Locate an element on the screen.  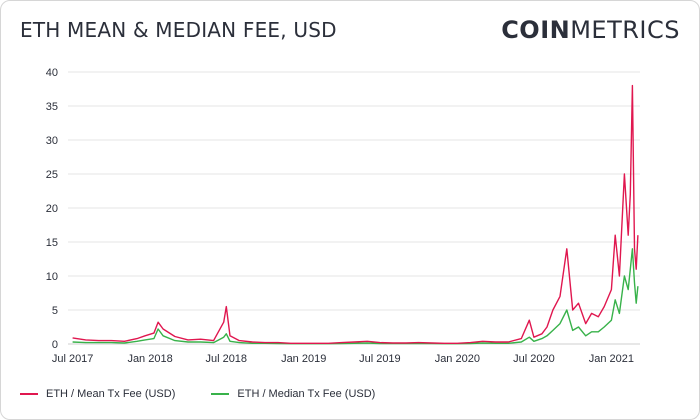
x-tick-label-0: Jul 2017 is located at coordinates (73, 359).